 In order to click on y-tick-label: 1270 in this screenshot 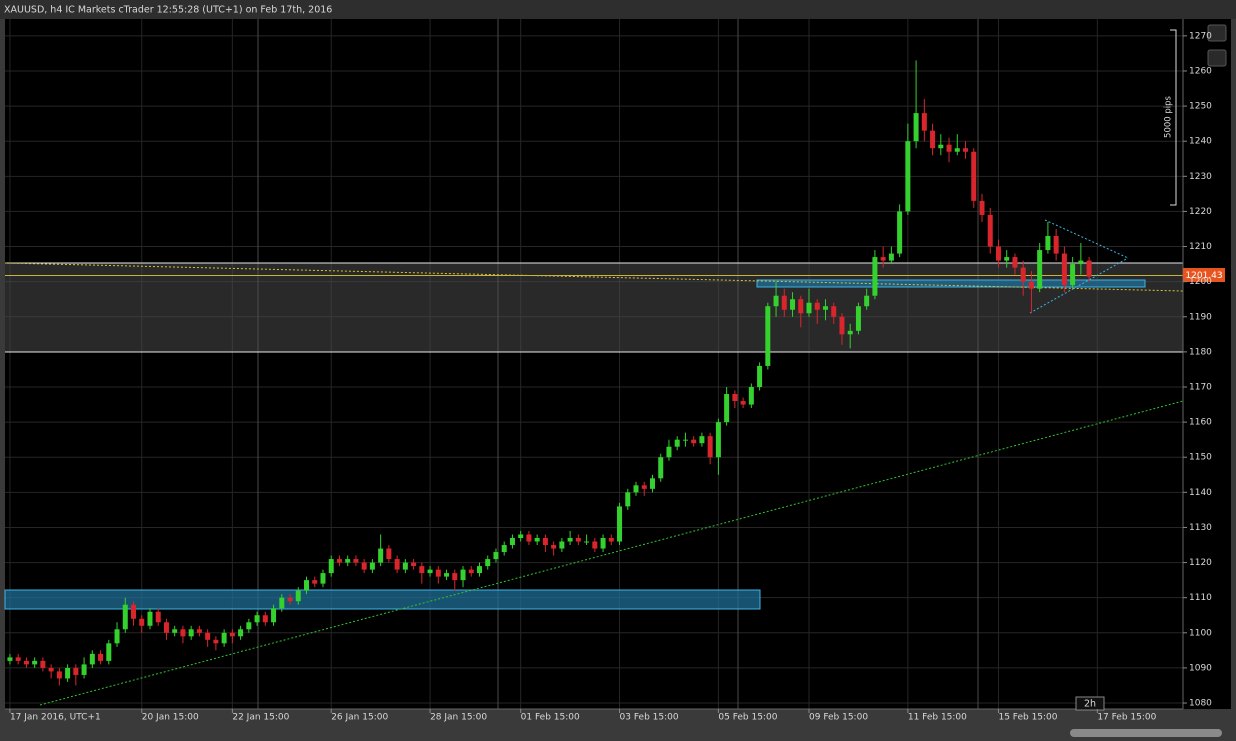, I will do `click(1200, 36)`.